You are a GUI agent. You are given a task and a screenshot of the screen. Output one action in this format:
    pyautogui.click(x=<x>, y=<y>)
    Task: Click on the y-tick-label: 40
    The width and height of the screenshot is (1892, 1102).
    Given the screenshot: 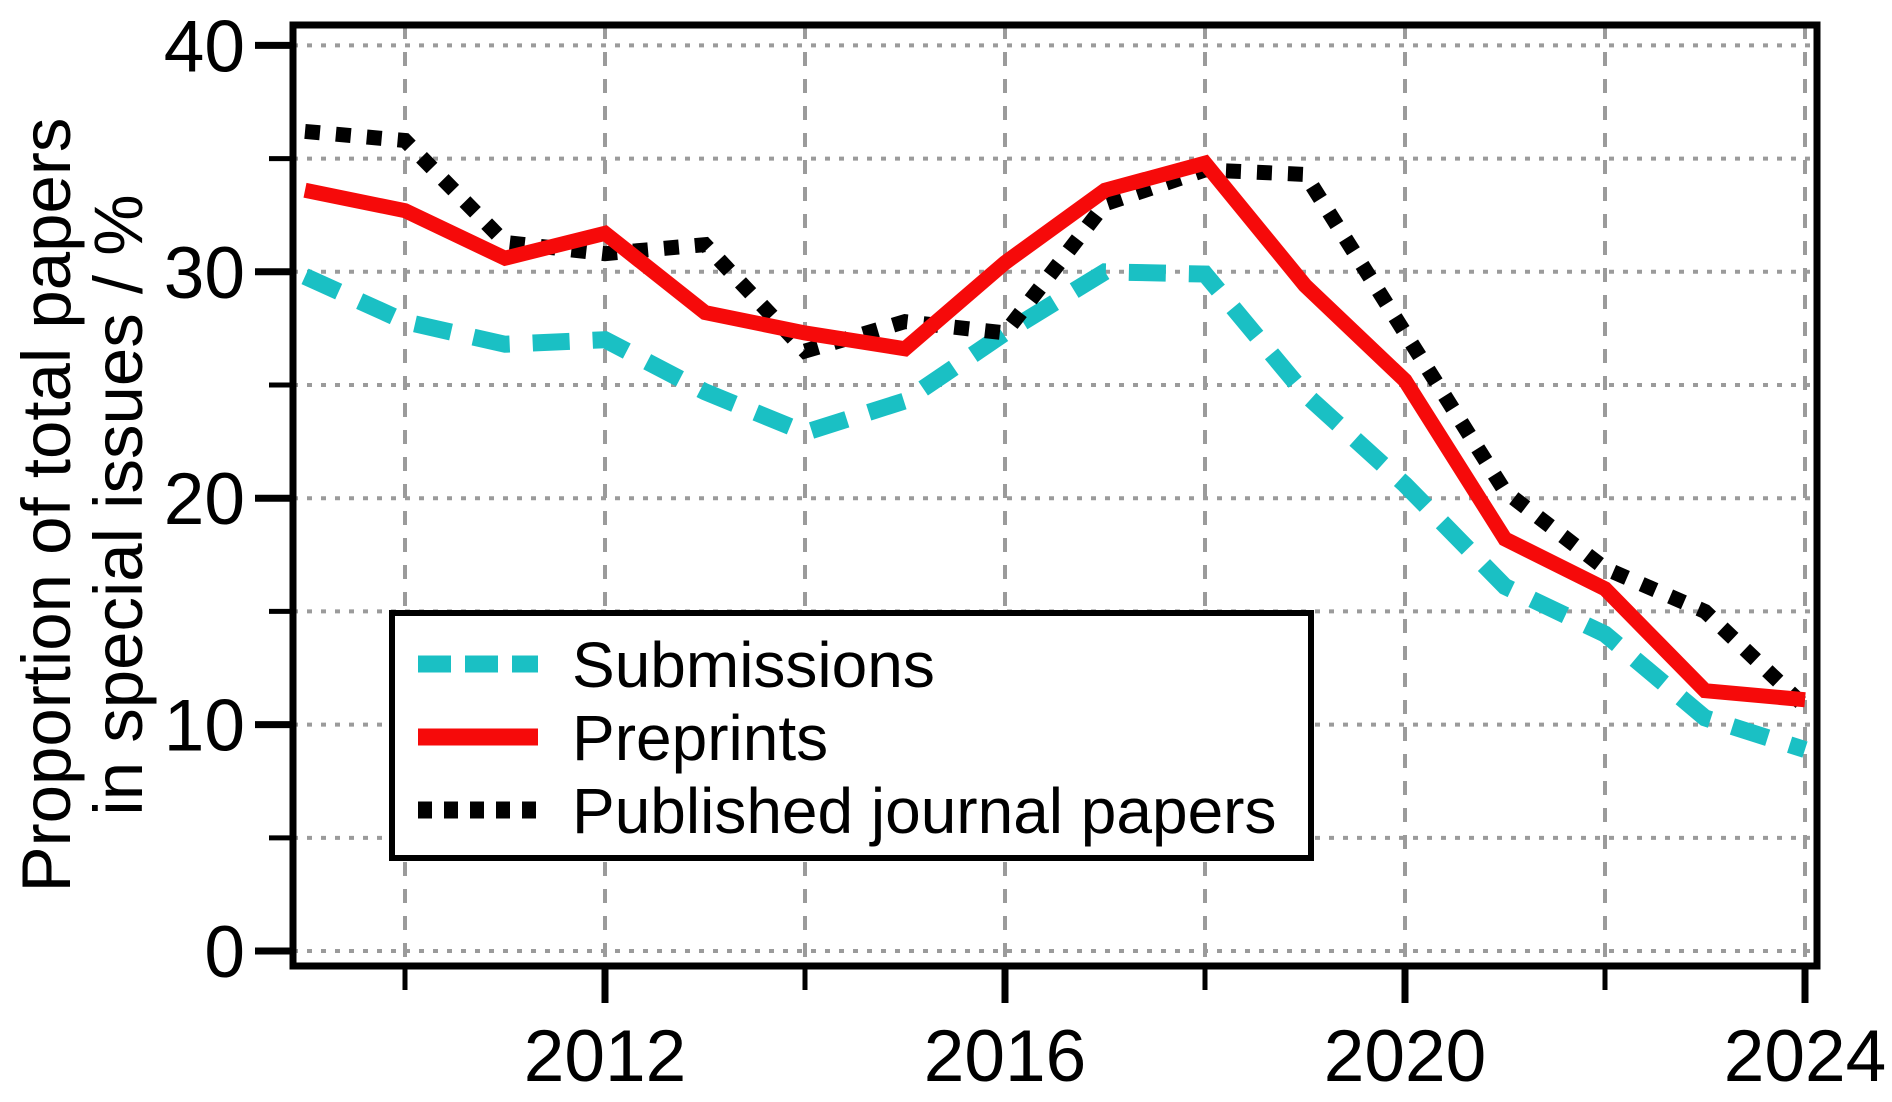 What is the action you would take?
    pyautogui.click(x=204, y=46)
    